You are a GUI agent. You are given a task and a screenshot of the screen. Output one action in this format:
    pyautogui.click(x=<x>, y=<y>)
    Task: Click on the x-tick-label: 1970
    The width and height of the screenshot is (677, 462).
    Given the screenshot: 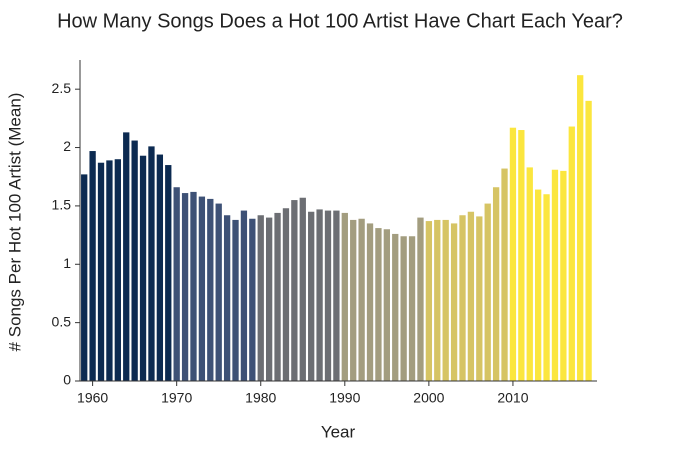 What is the action you would take?
    pyautogui.click(x=176, y=398)
    